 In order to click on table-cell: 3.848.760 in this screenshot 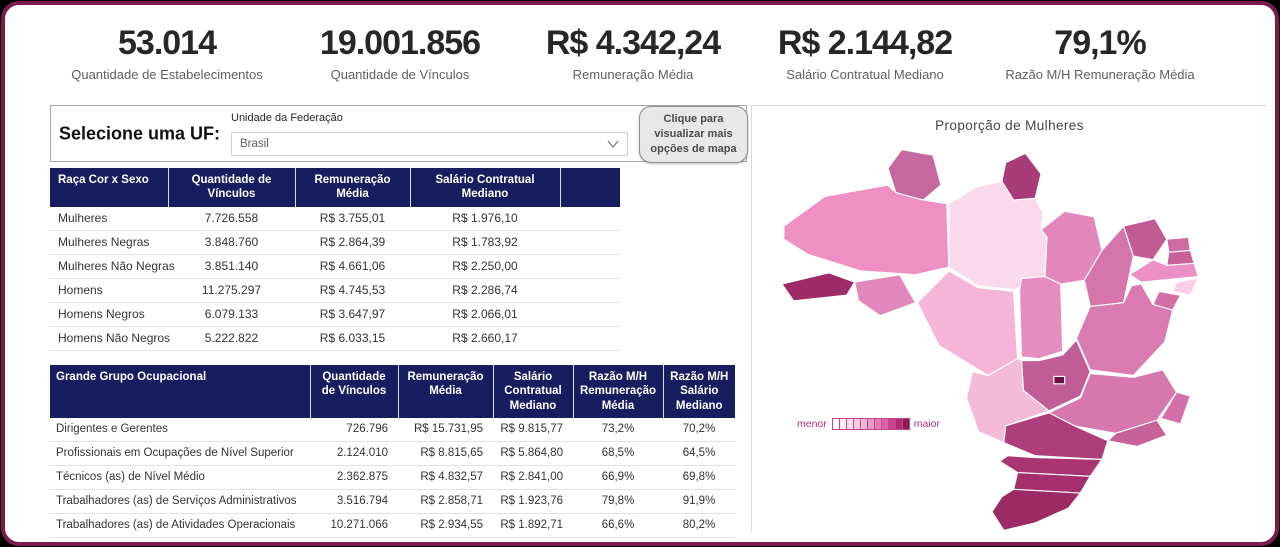, I will do `click(231, 242)`.